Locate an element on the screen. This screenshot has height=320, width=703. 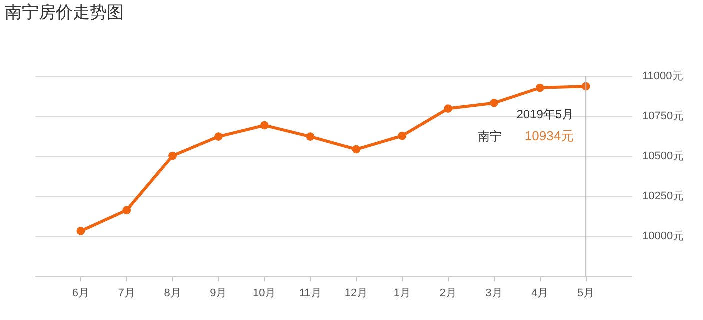
x-tick-label: 11月 is located at coordinates (310, 294).